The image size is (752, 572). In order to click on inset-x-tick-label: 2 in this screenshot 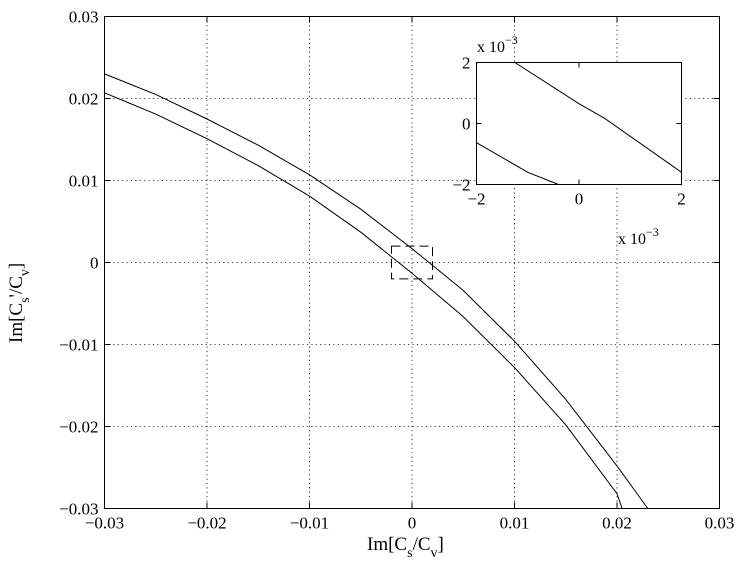, I will do `click(681, 199)`.